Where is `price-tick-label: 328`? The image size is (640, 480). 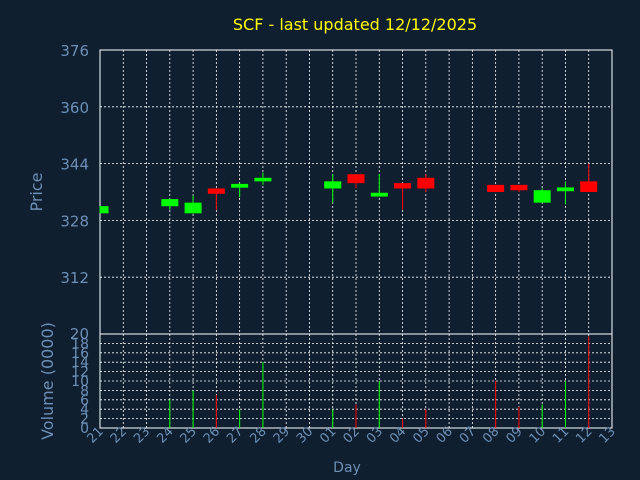 price-tick-label: 328 is located at coordinates (74, 221).